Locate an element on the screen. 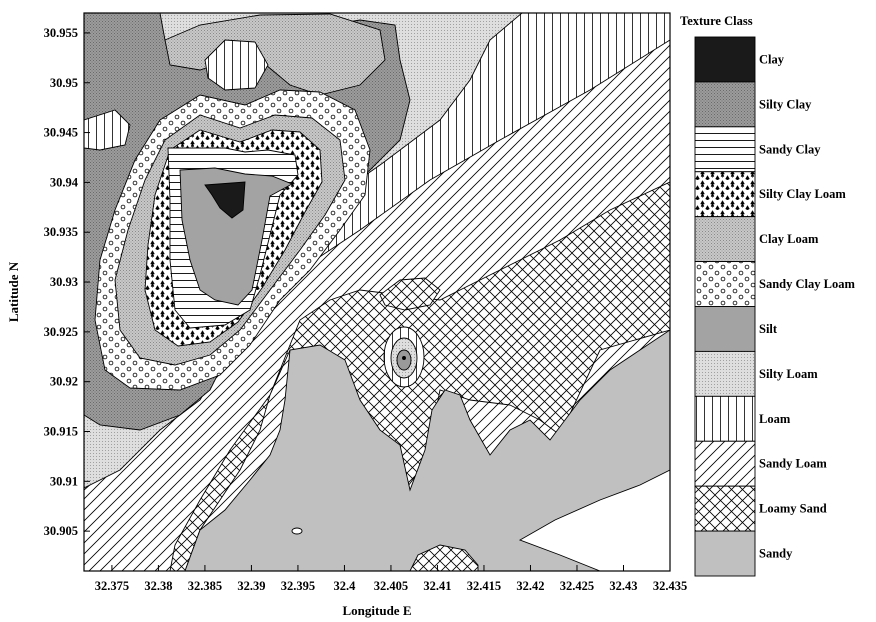 This screenshot has width=876, height=622. region-loam-left is located at coordinates (107, 130).